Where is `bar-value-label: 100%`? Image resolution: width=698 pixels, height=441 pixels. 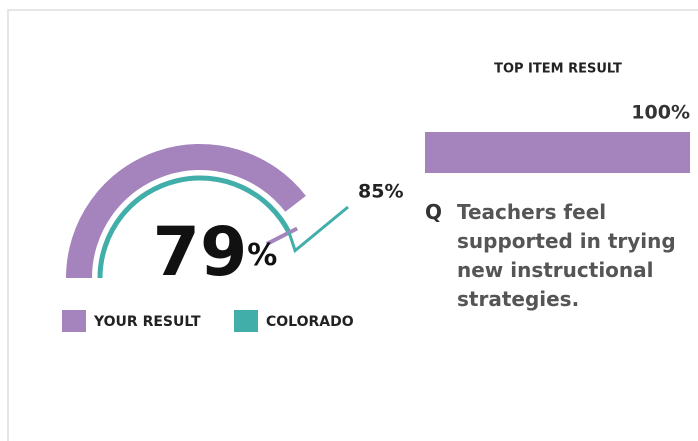 bar-value-label: 100% is located at coordinates (660, 113).